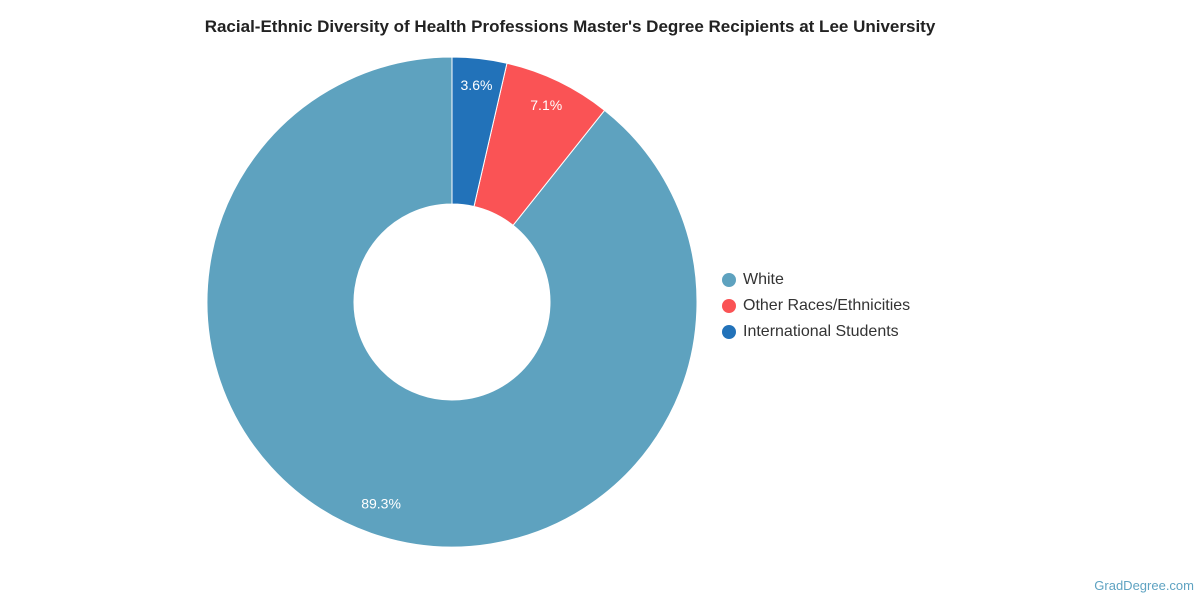 This screenshot has width=1200, height=600. Describe the element at coordinates (763, 279) in the screenshot. I see `legend-label-white: White` at that location.